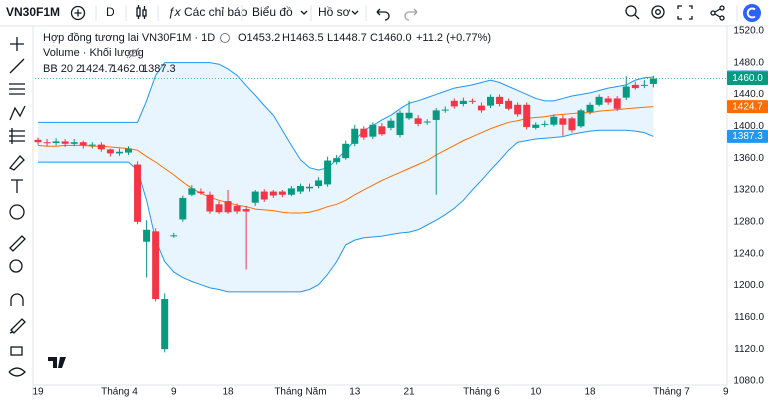 The width and height of the screenshot is (768, 400). What do you see at coordinates (748, 94) in the screenshot?
I see `y-tick-label: 1440.0` at bounding box center [748, 94].